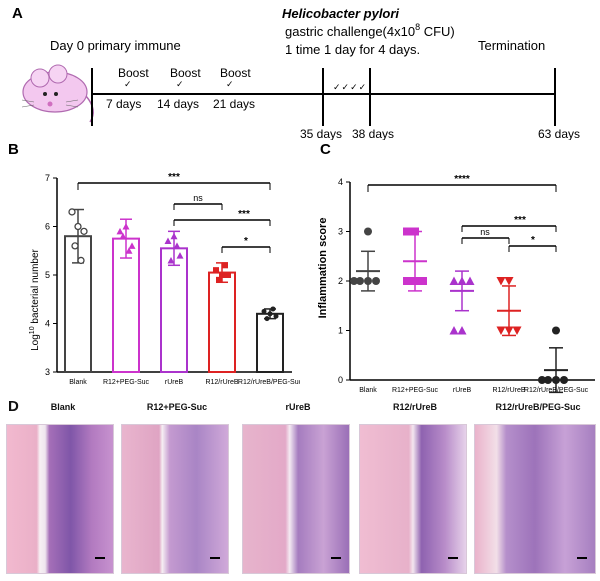 The height and width of the screenshot is (581, 600). I want to click on b-category-label: R12/rUreB/PEG-Suc, so click(269, 382).